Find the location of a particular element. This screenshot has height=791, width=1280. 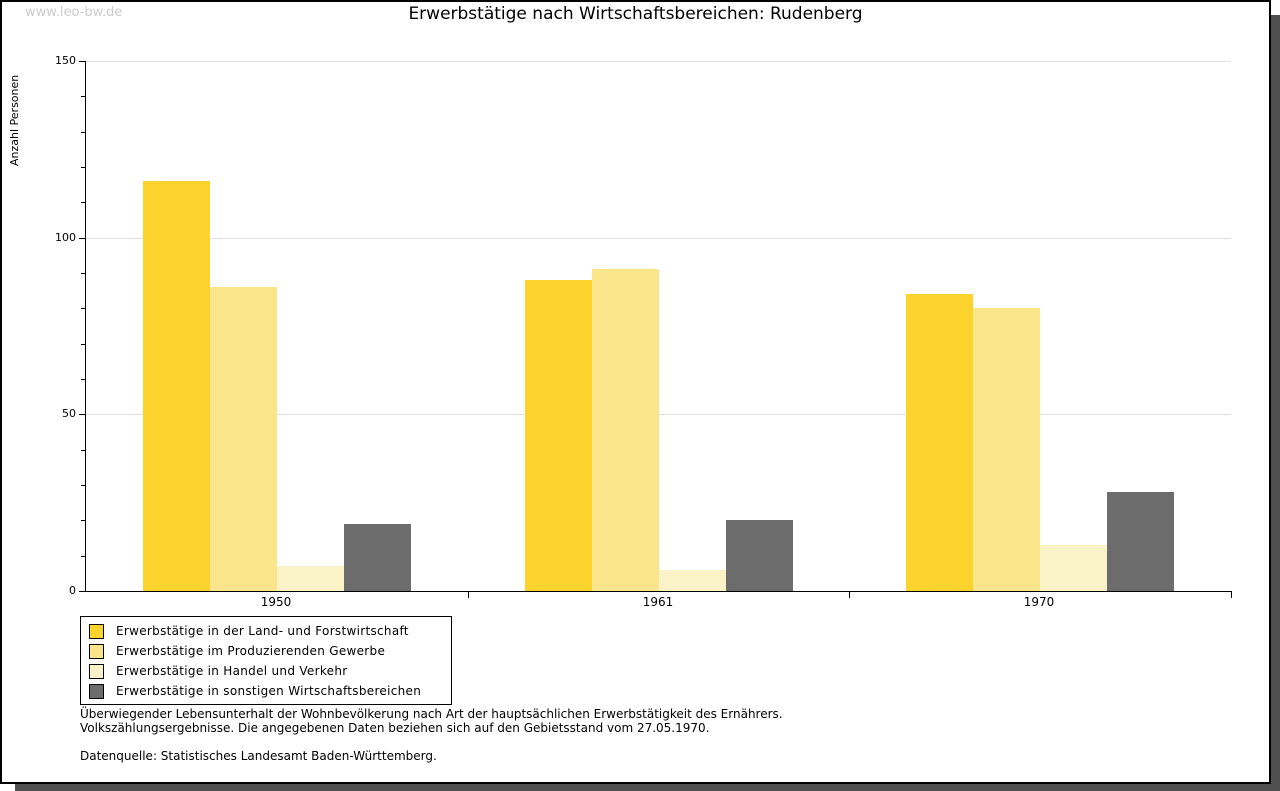

legend-item: Erwerbstätige im Produzierenden Gewerbe is located at coordinates (266, 651).